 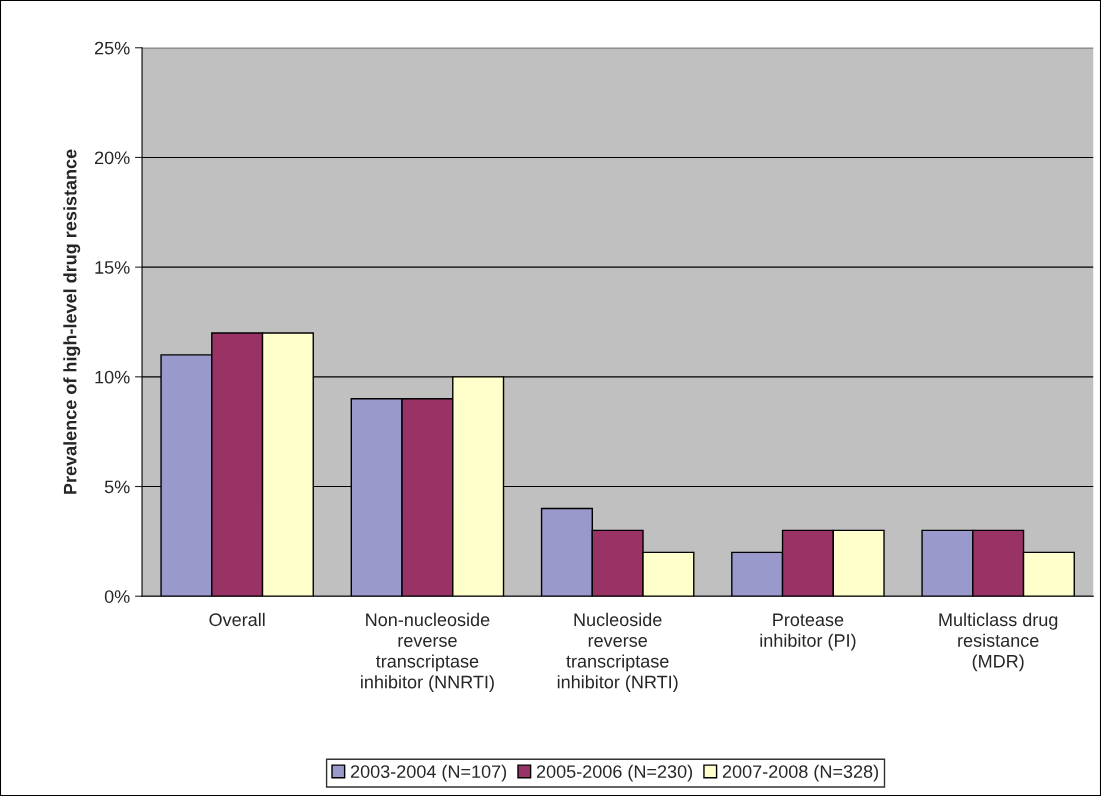 I want to click on legend-label: 2005-2006 (N=230), so click(x=614, y=773).